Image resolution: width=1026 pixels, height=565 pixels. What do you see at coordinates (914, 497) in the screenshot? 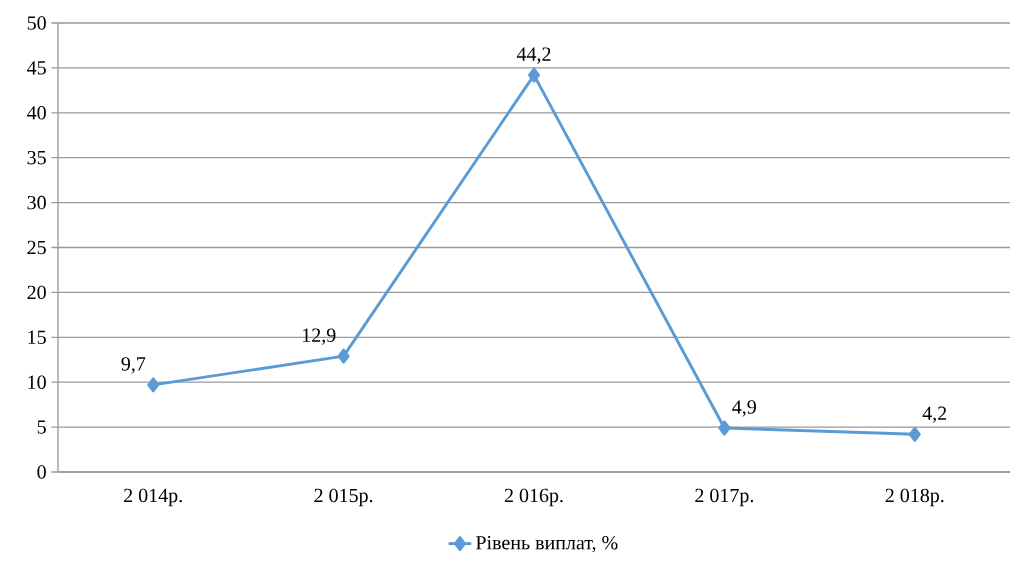
I see `x-tick-label: 2 018р.` at bounding box center [914, 497].